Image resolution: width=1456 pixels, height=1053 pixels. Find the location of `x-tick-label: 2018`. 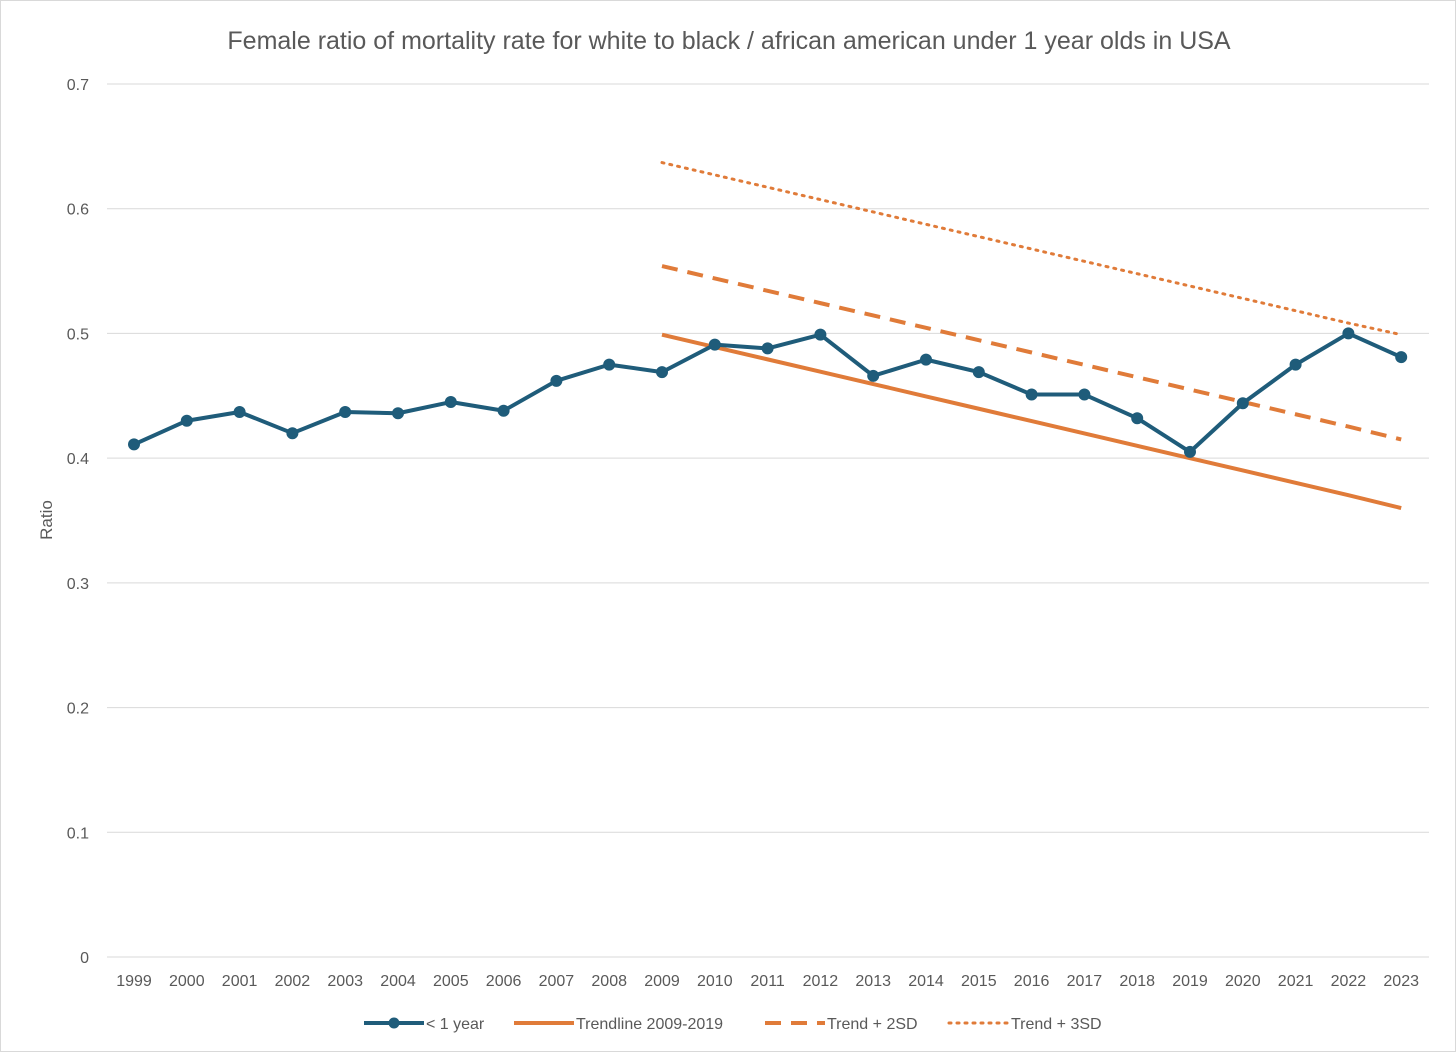

x-tick-label: 2018 is located at coordinates (1137, 981).